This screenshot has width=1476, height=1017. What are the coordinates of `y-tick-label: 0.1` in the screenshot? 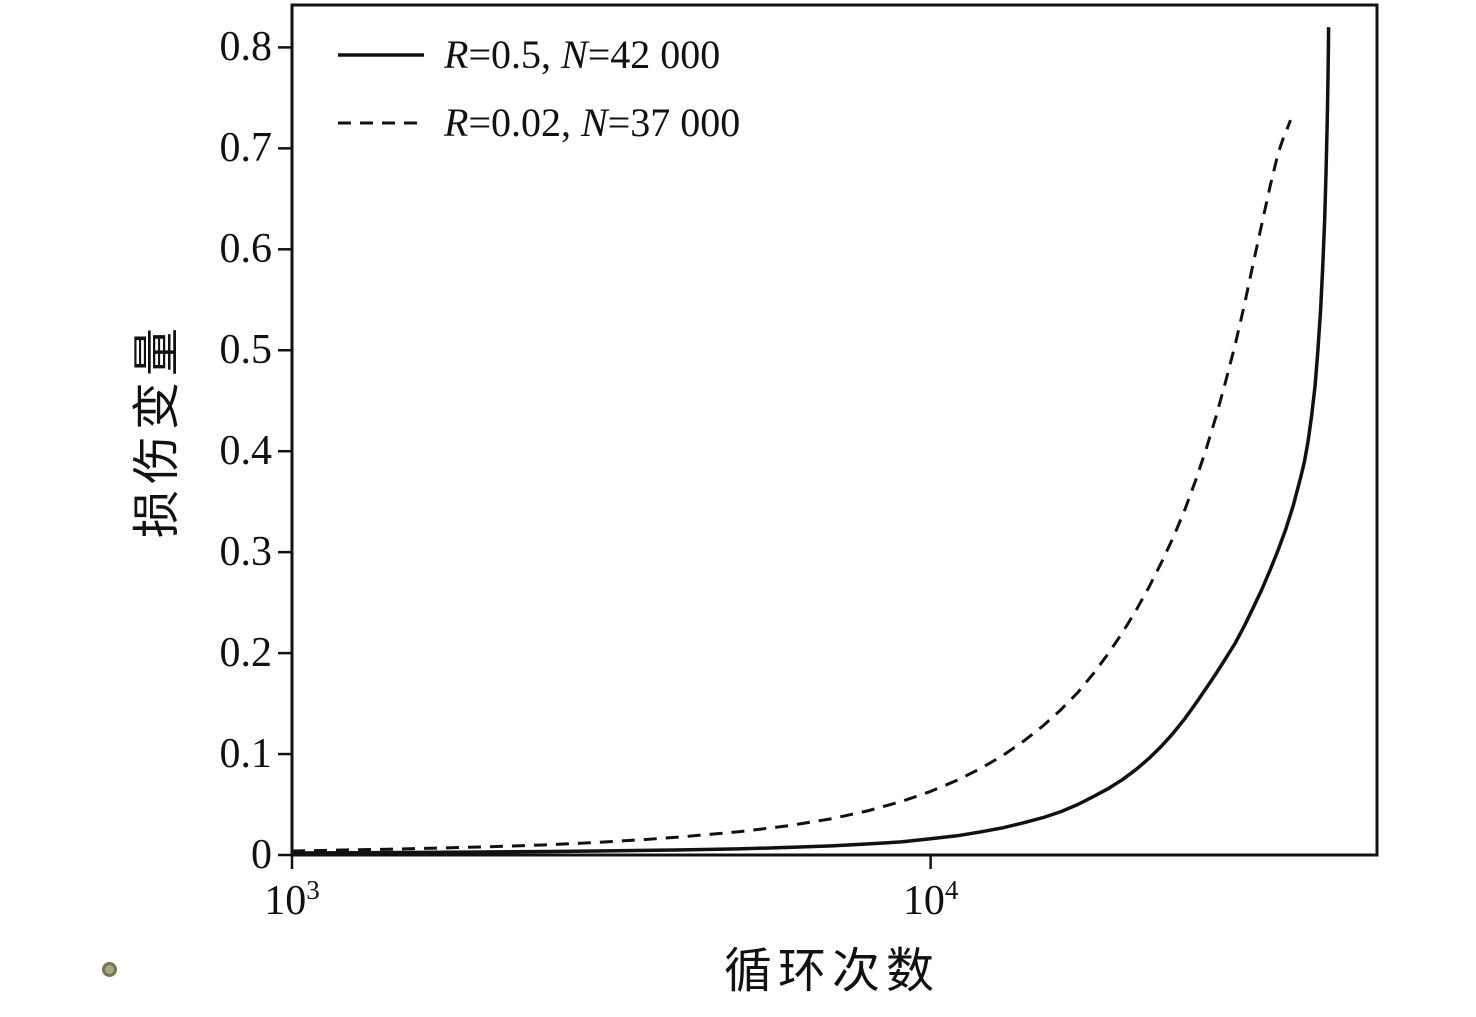 It's located at (246, 754).